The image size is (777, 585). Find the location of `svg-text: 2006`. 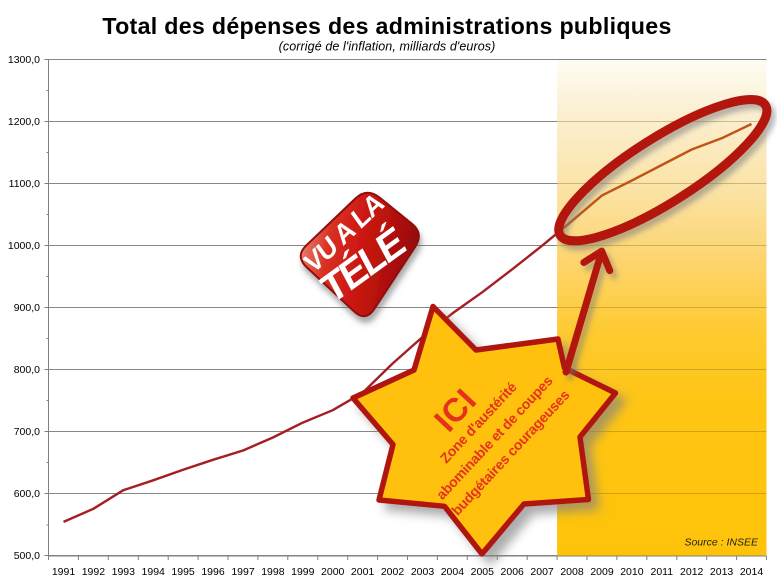

svg-text: 2006 is located at coordinates (513, 572).